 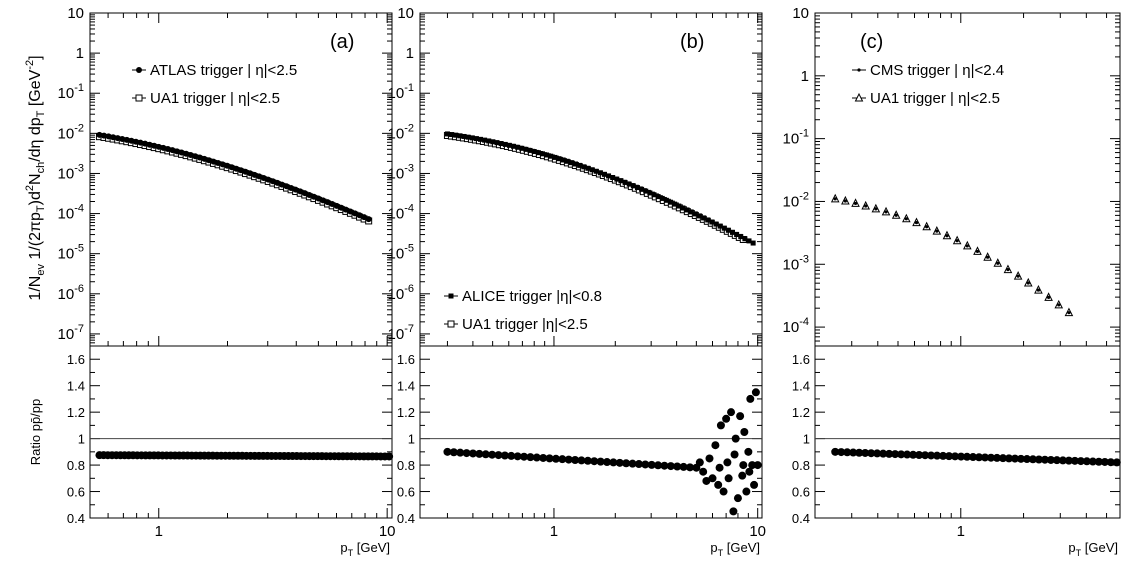 I want to click on x-tick-label: 10, so click(x=757, y=531).